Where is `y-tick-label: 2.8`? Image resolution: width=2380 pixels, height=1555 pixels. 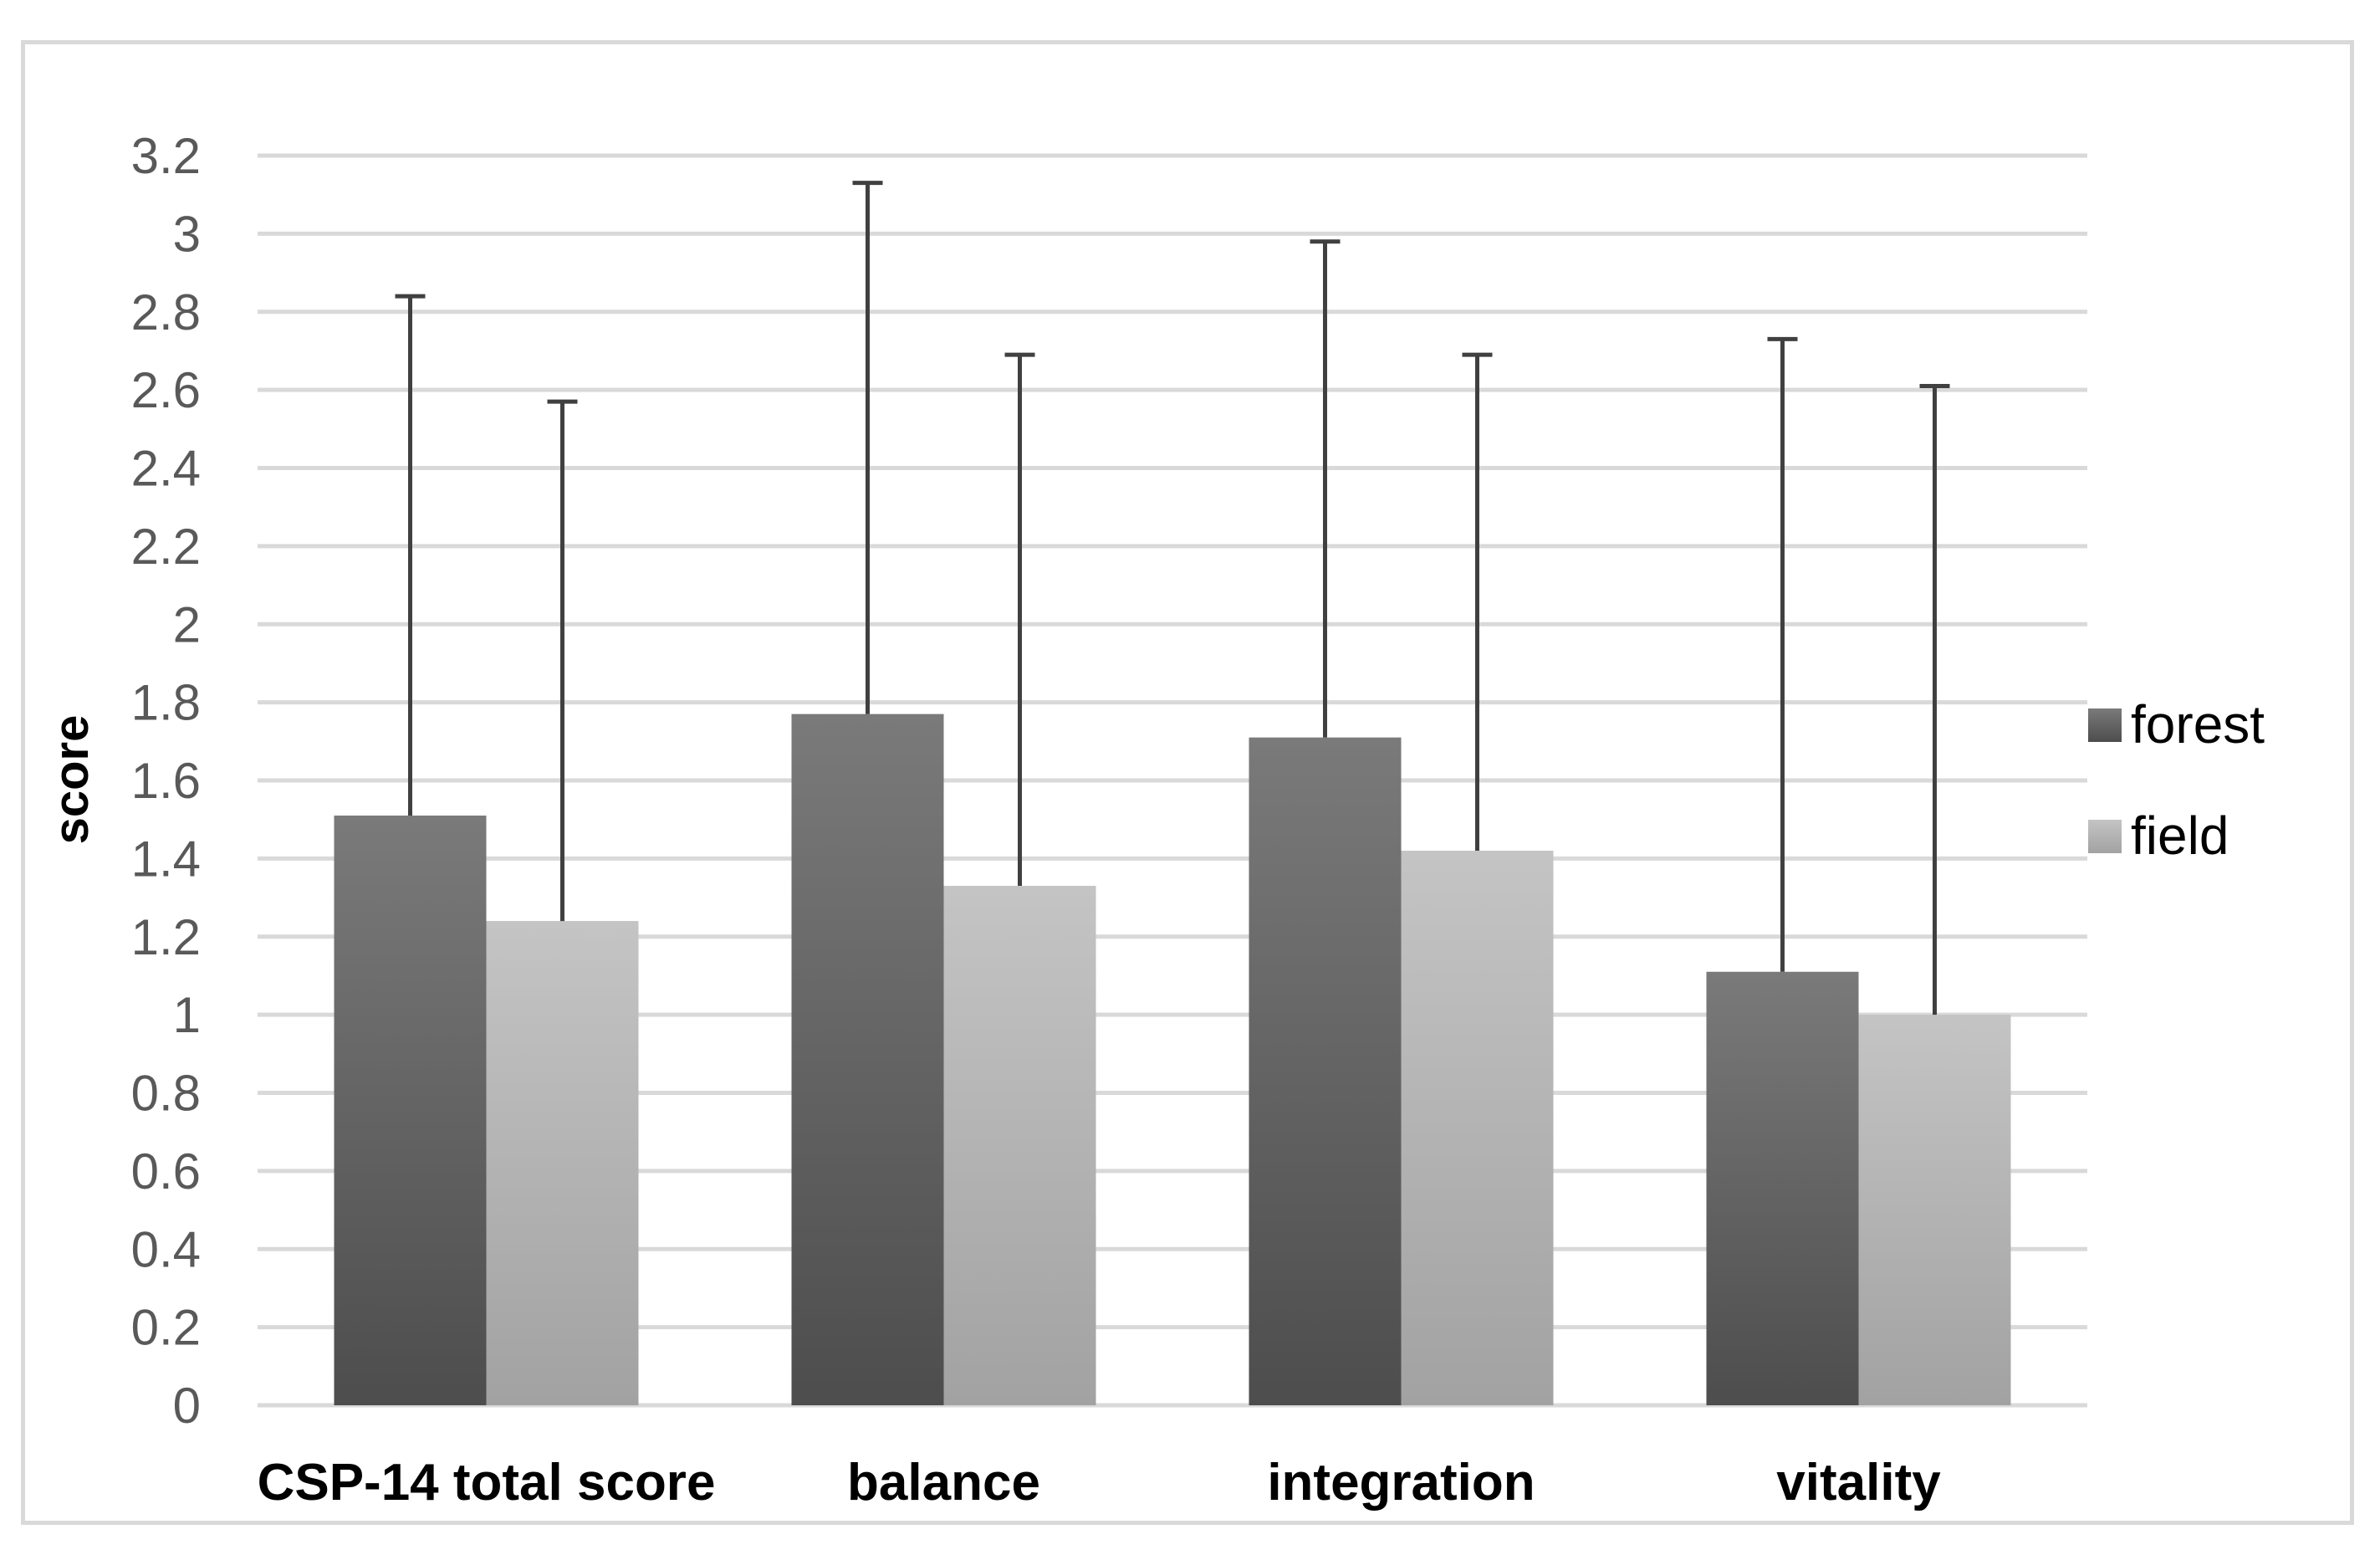 y-tick-label: 2.8 is located at coordinates (166, 312).